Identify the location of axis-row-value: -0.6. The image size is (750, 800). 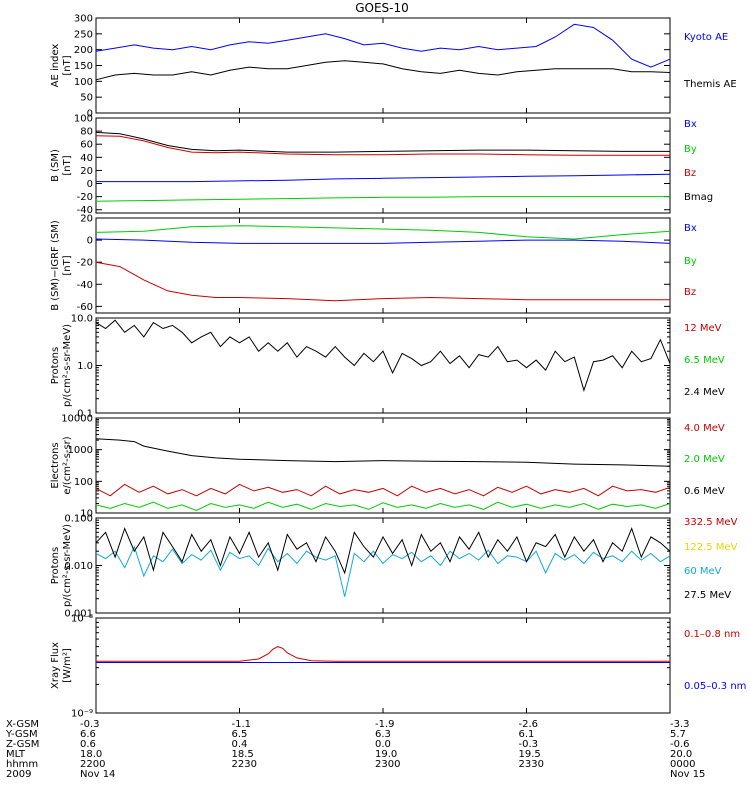
(680, 744).